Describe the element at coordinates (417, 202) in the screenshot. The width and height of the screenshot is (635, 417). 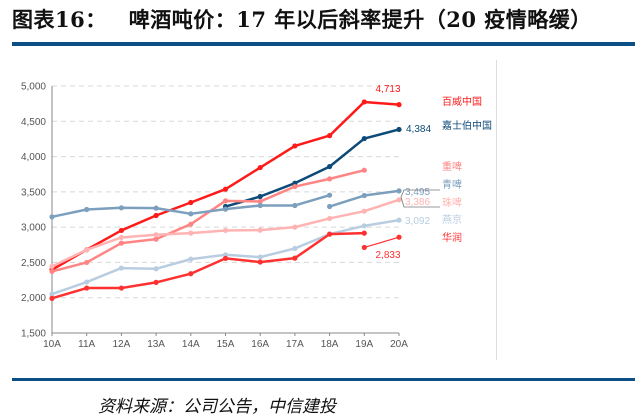
I see `end-value-label: 3,386` at that location.